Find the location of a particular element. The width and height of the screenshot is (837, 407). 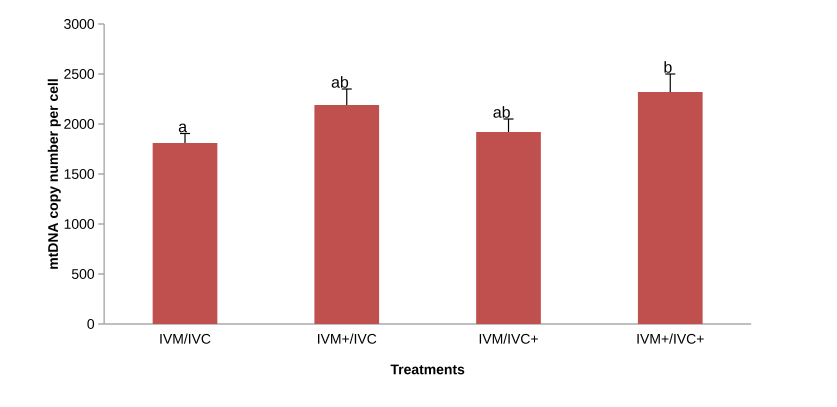

x-tick-label: IVM/IVC is located at coordinates (185, 339).